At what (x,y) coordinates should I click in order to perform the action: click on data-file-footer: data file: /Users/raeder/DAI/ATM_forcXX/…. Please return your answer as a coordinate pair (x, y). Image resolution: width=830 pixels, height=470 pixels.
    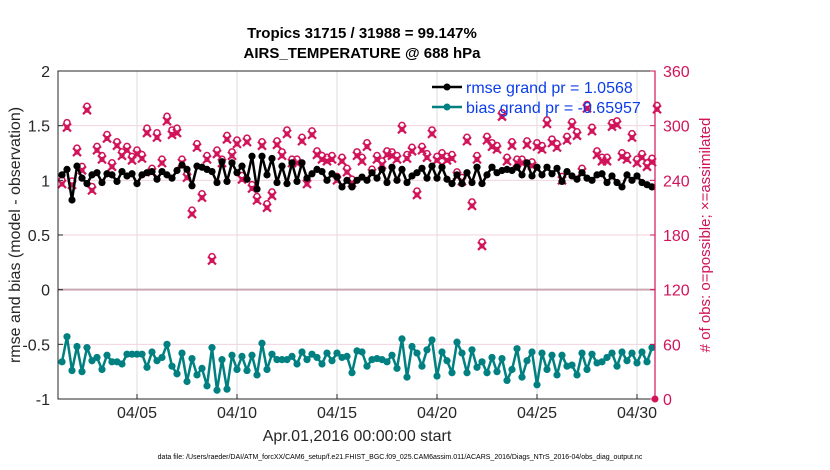
    Looking at the image, I should click on (400, 457).